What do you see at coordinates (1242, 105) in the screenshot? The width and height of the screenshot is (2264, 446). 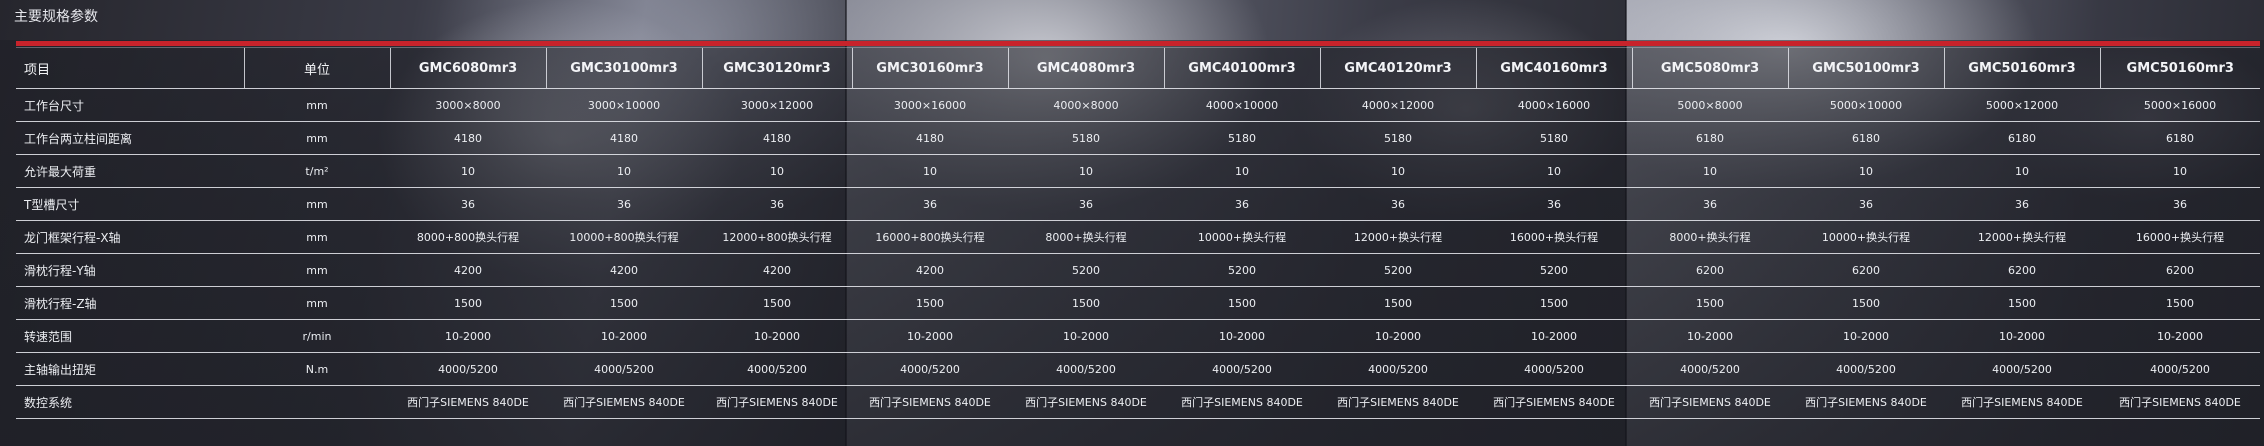 I see `table-cell: 4000×10000` at bounding box center [1242, 105].